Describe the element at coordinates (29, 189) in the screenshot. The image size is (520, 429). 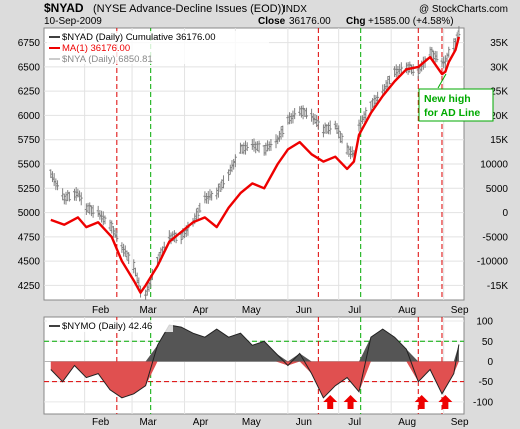
I see `left-tick-label: 5250` at that location.